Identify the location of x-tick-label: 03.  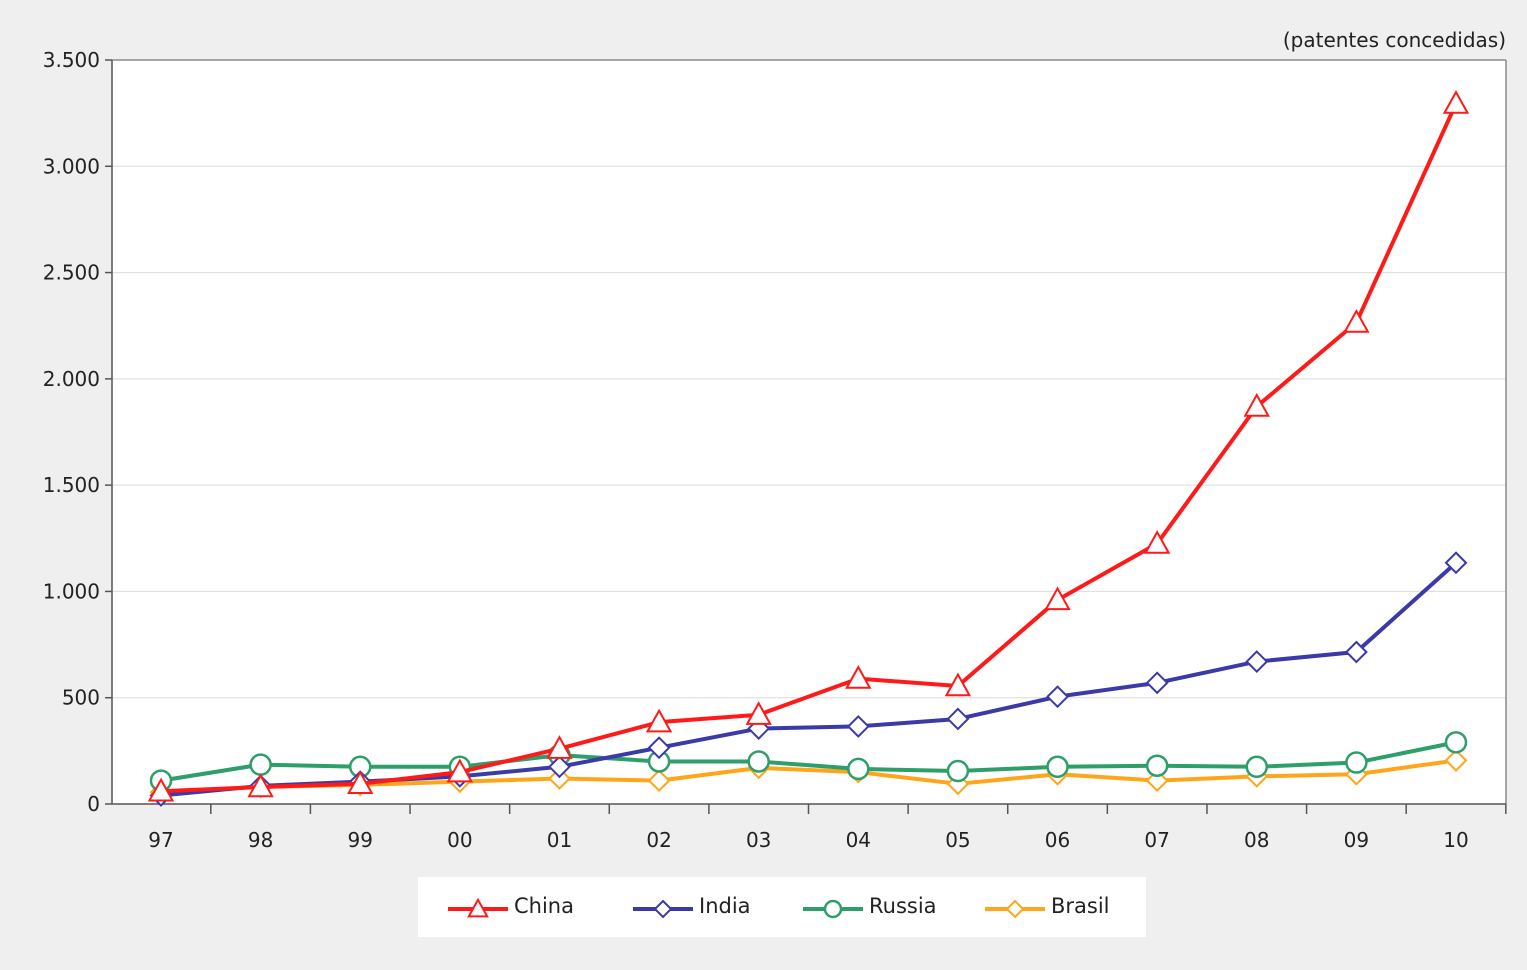
(758, 840).